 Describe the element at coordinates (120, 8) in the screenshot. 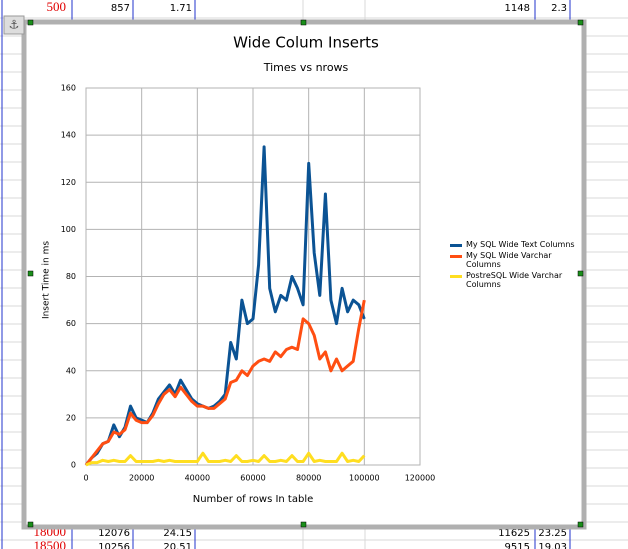

I see `cell: 857` at that location.